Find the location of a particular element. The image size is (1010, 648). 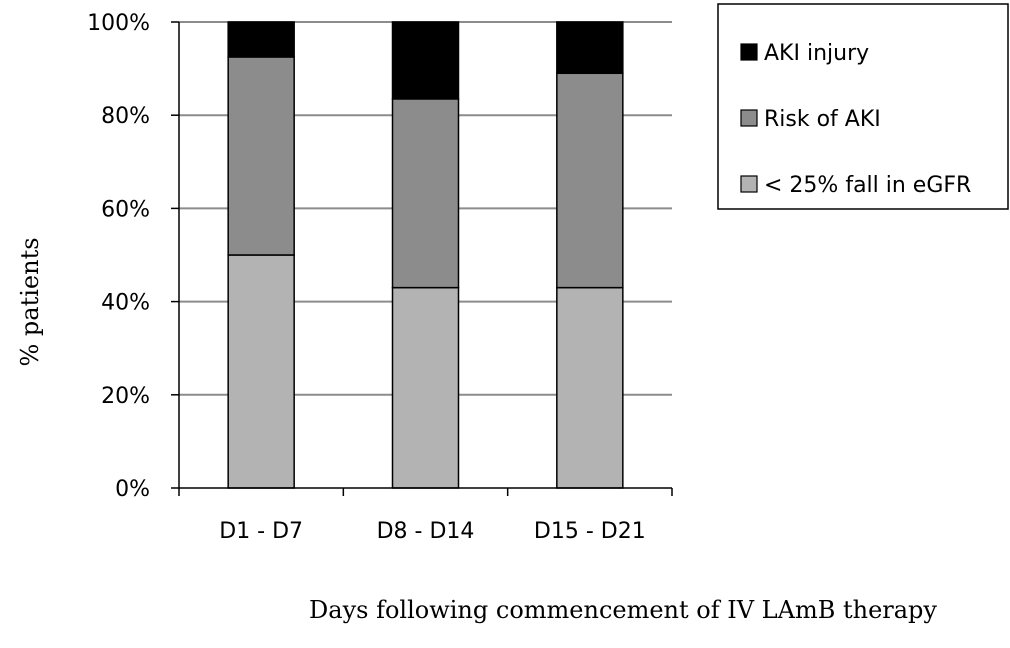

x-tick-label: D8 - D14 is located at coordinates (426, 531).